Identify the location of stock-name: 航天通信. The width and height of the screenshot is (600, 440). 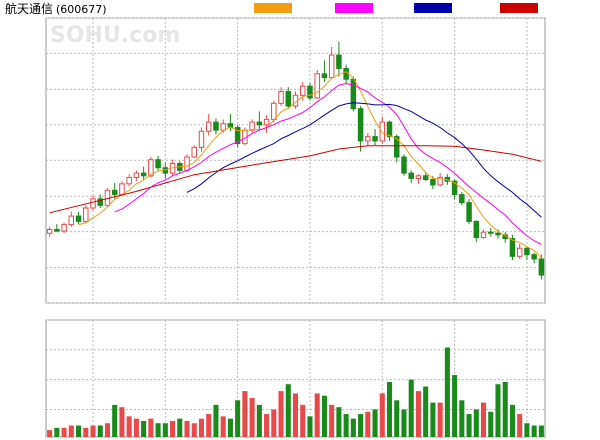
(29, 8).